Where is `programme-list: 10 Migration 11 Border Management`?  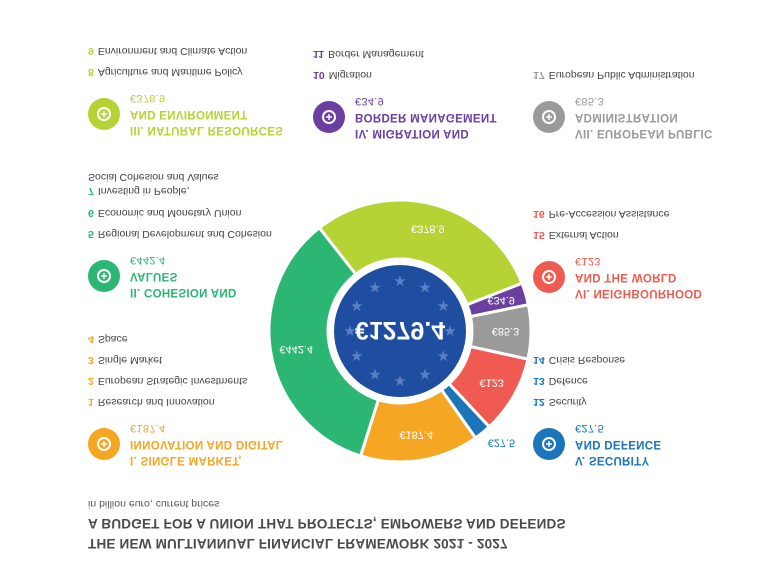
programme-list: 10 Migration 11 Border Management is located at coordinates (433, 64).